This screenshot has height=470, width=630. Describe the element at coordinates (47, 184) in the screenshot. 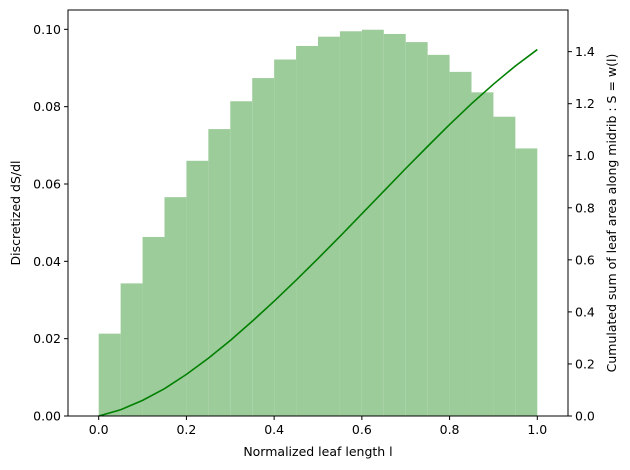

I see `y-tick-label: 0.06` at that location.